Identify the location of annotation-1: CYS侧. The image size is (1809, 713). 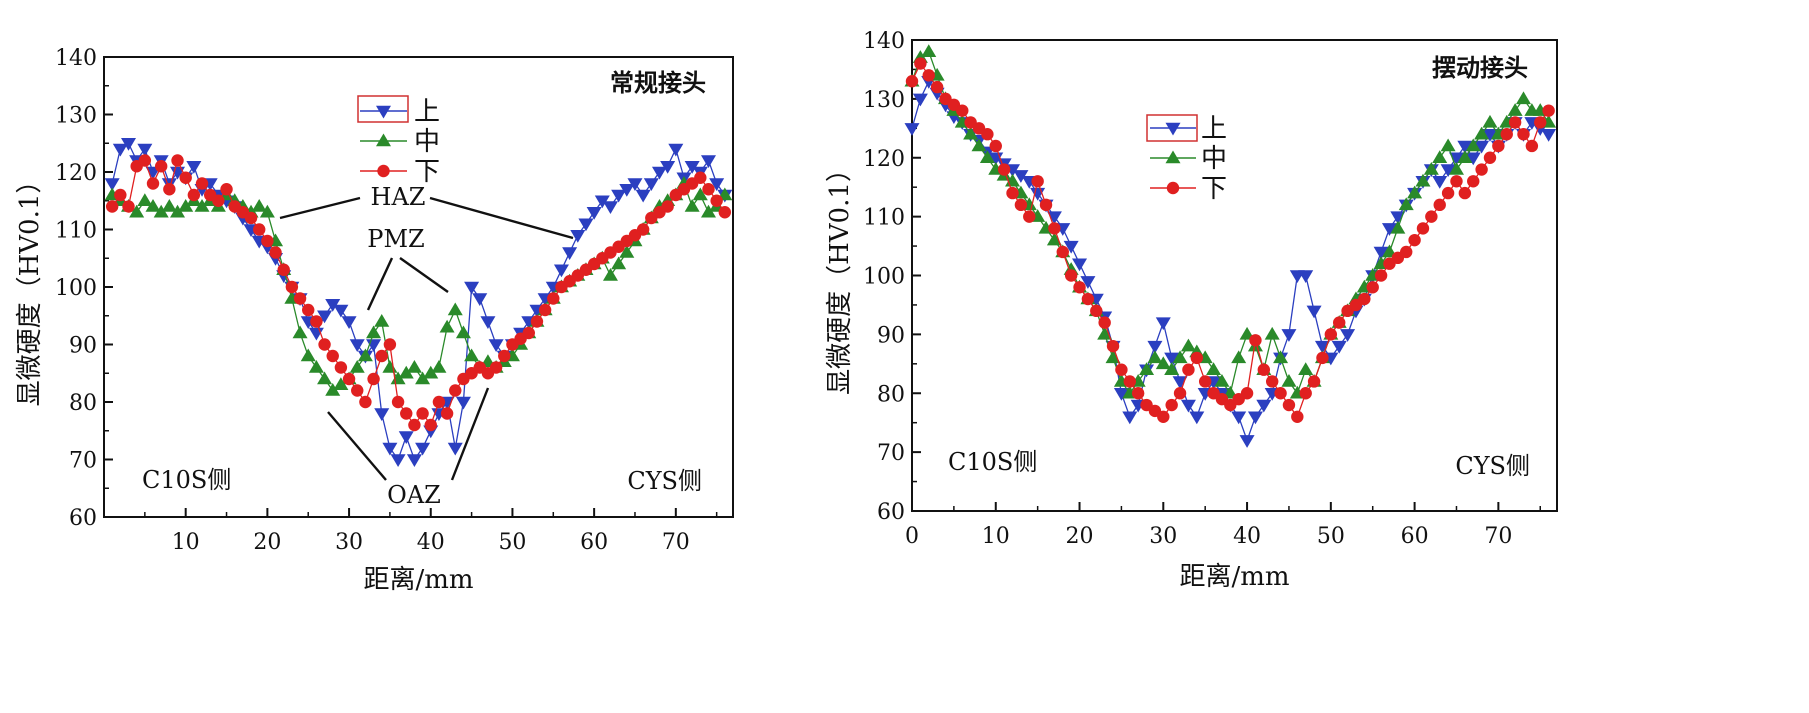
(1492, 466).